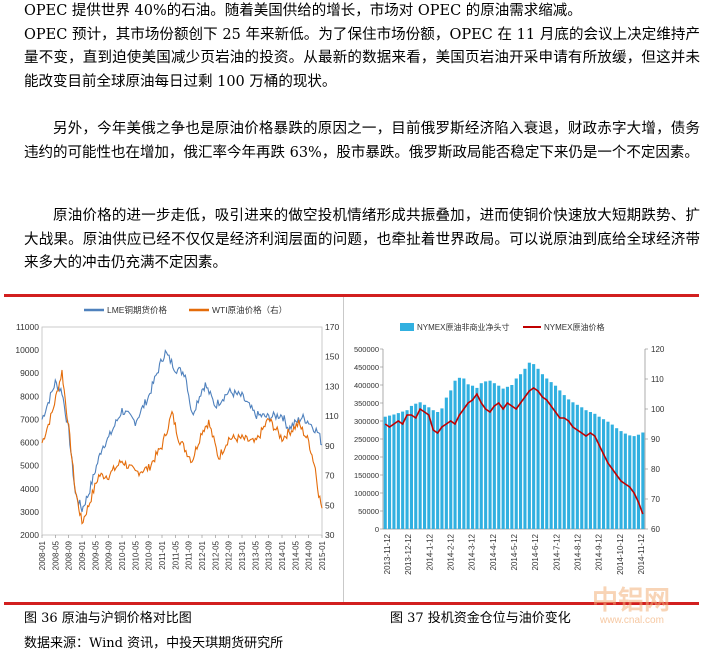 This screenshot has height=654, width=707. Describe the element at coordinates (574, 327) in the screenshot. I see `legend-label-price: NYMEX原油价格` at that location.